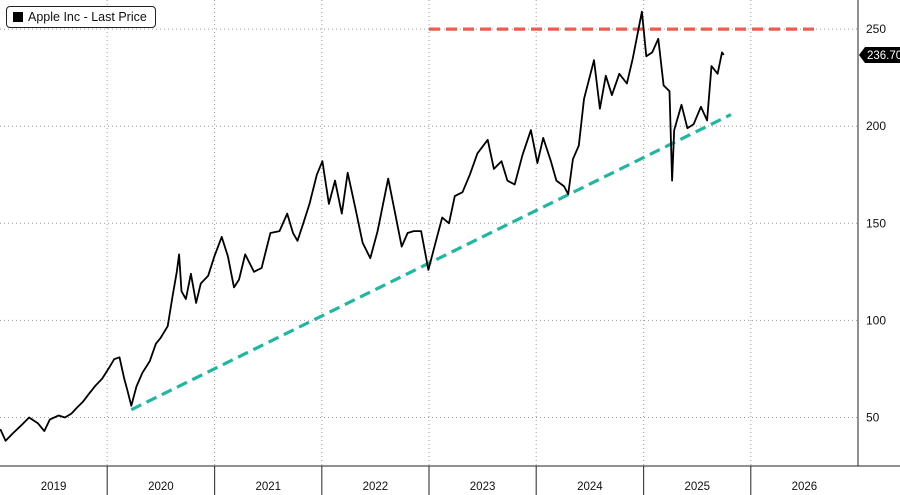 The image size is (900, 495). I want to click on y-tick-label: 250, so click(876, 29).